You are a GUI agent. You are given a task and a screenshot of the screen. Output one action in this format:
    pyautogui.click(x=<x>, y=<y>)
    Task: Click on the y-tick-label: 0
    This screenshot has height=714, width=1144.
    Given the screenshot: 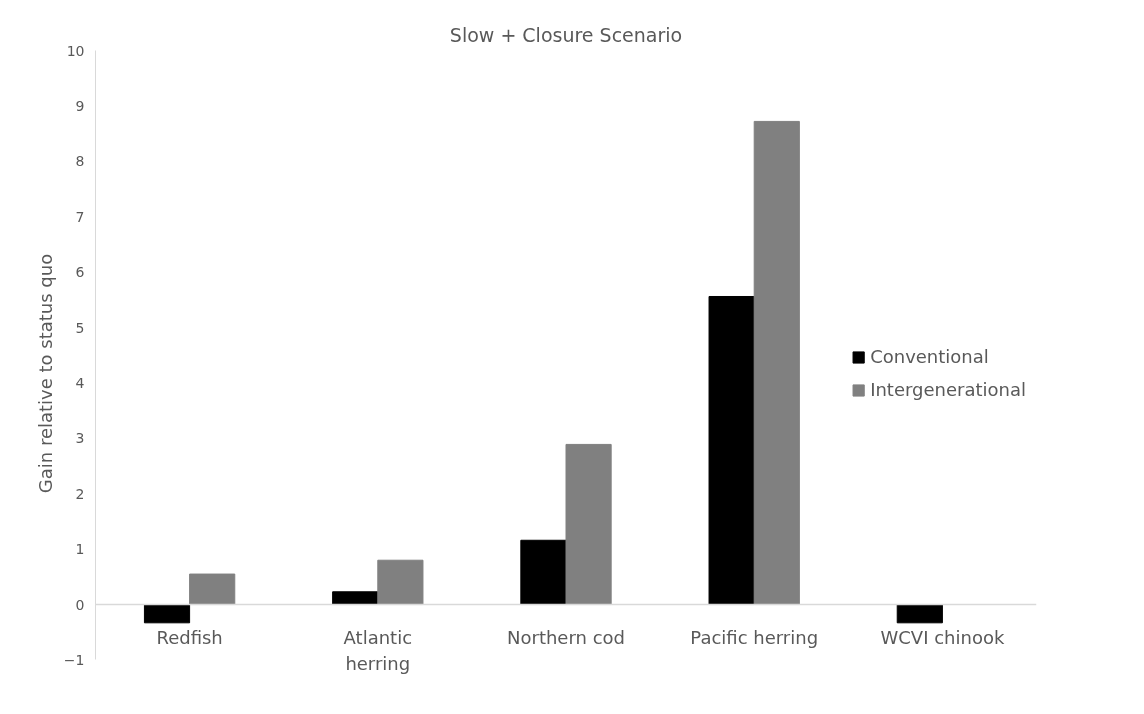 What is the action you would take?
    pyautogui.click(x=80, y=604)
    